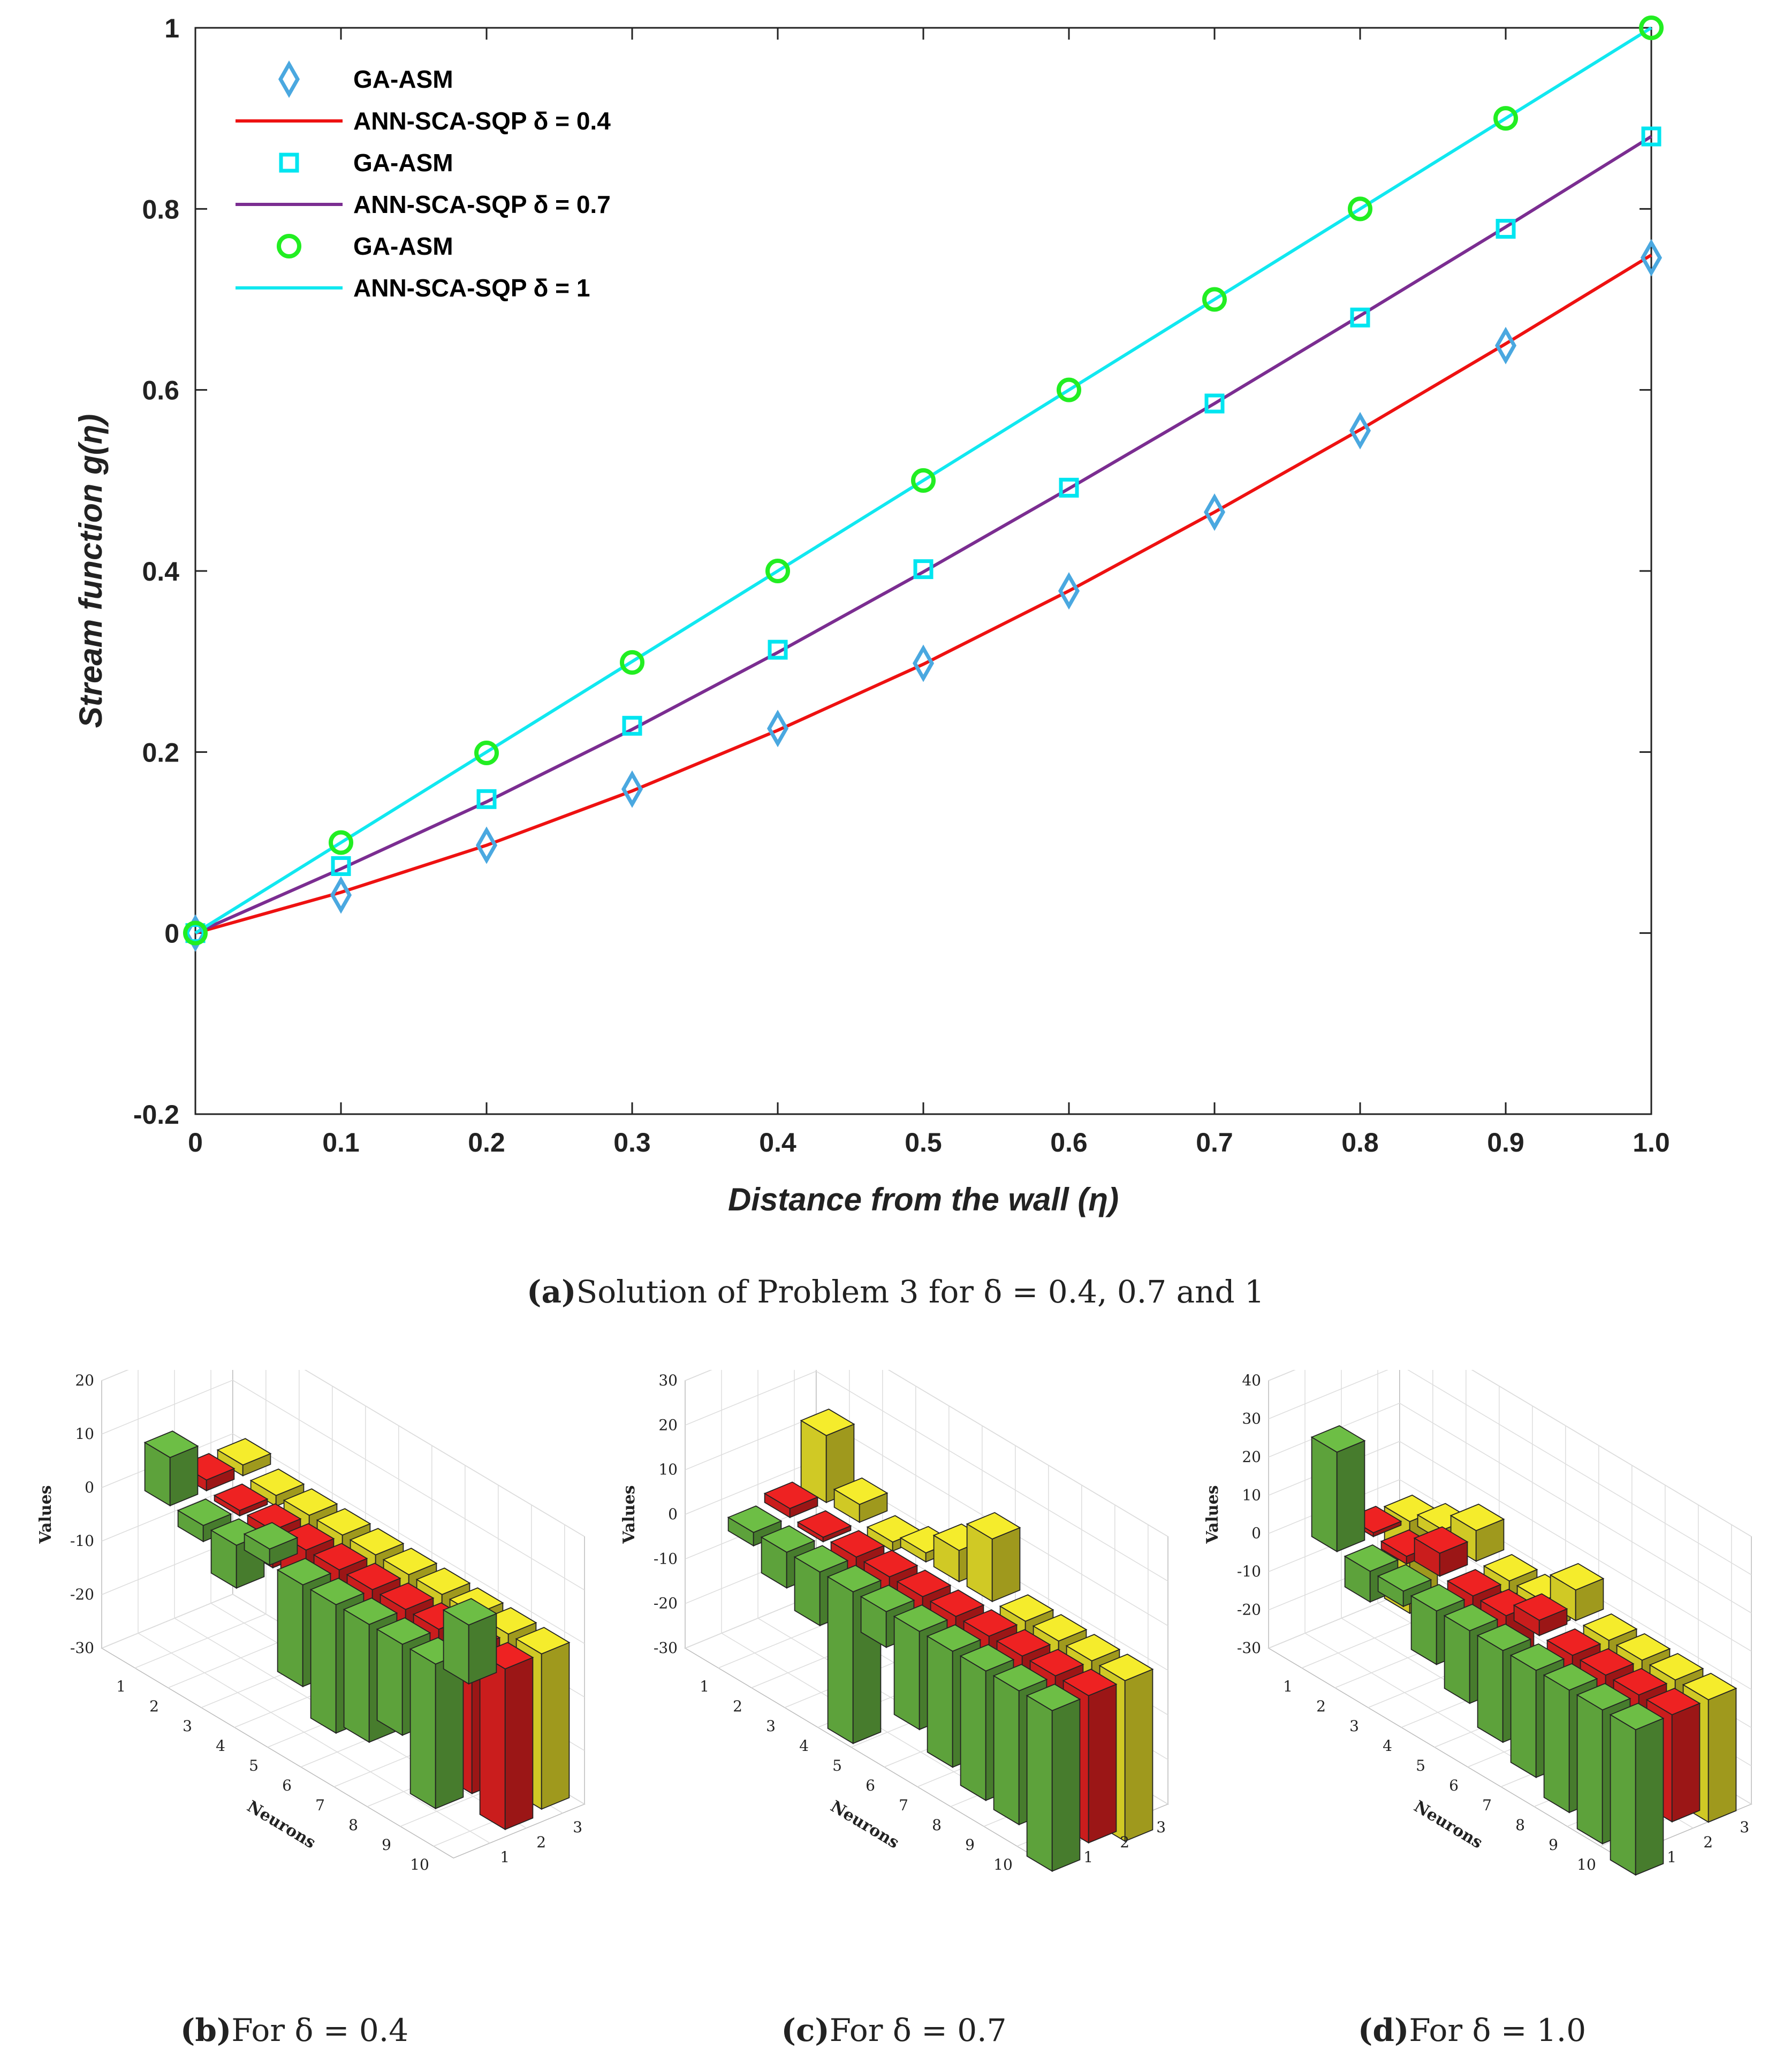 The width and height of the screenshot is (1791, 2072). I want to click on z-tick-label: -30, so click(666, 1648).